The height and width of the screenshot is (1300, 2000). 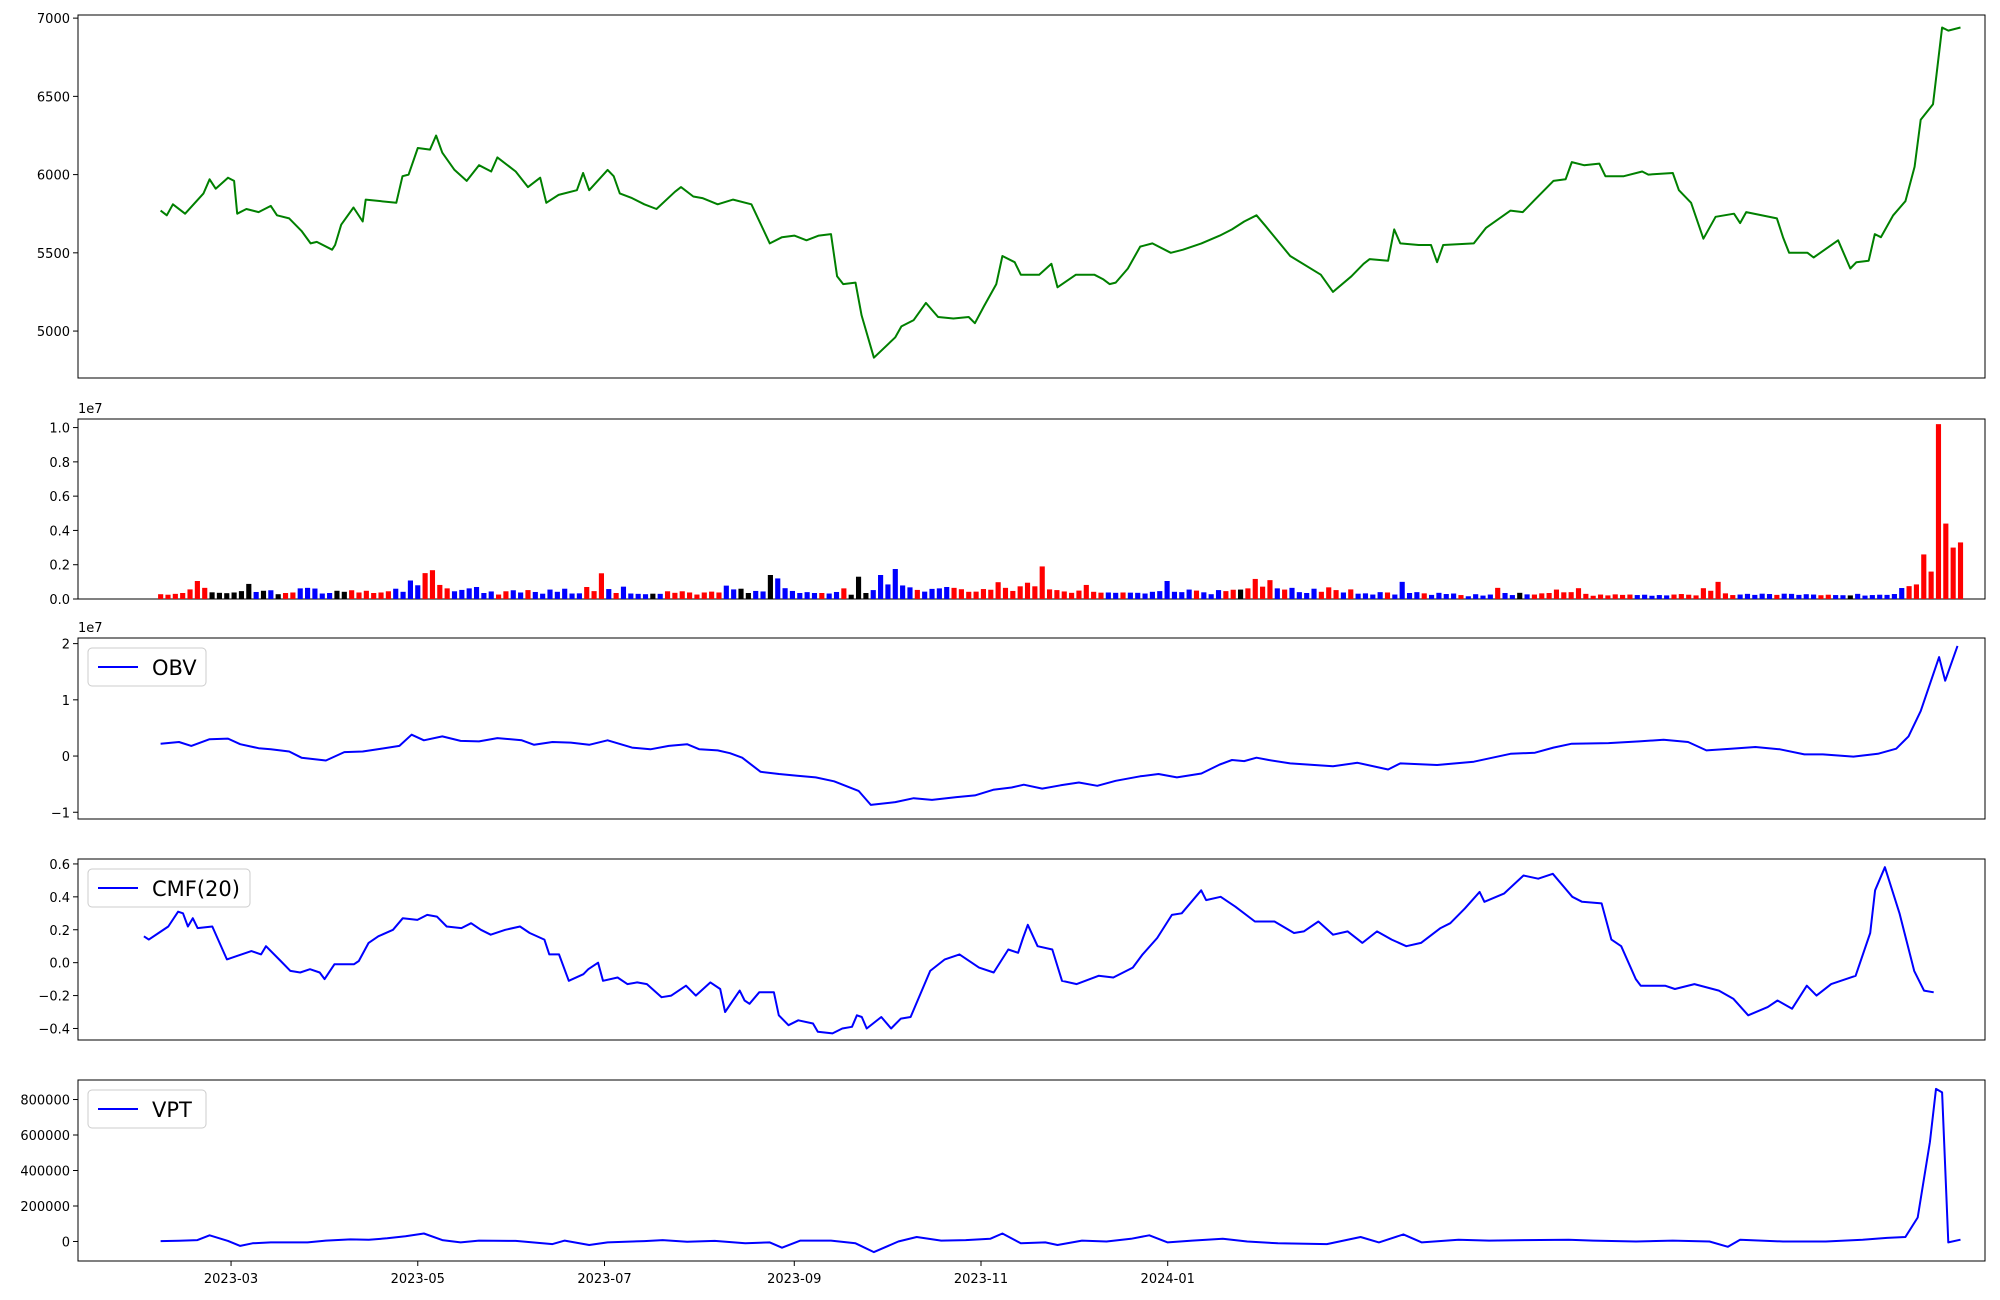 I want to click on y-tick-label: 1, so click(x=66, y=701).